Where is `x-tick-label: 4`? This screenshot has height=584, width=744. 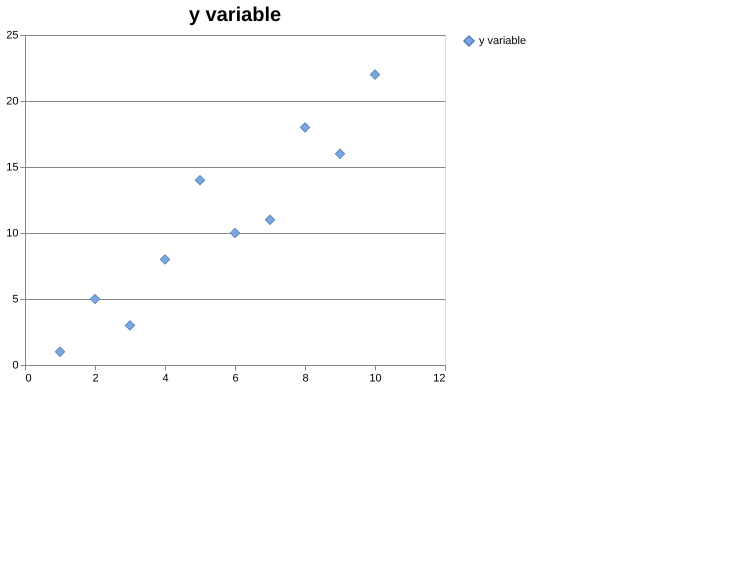 x-tick-label: 4 is located at coordinates (165, 378).